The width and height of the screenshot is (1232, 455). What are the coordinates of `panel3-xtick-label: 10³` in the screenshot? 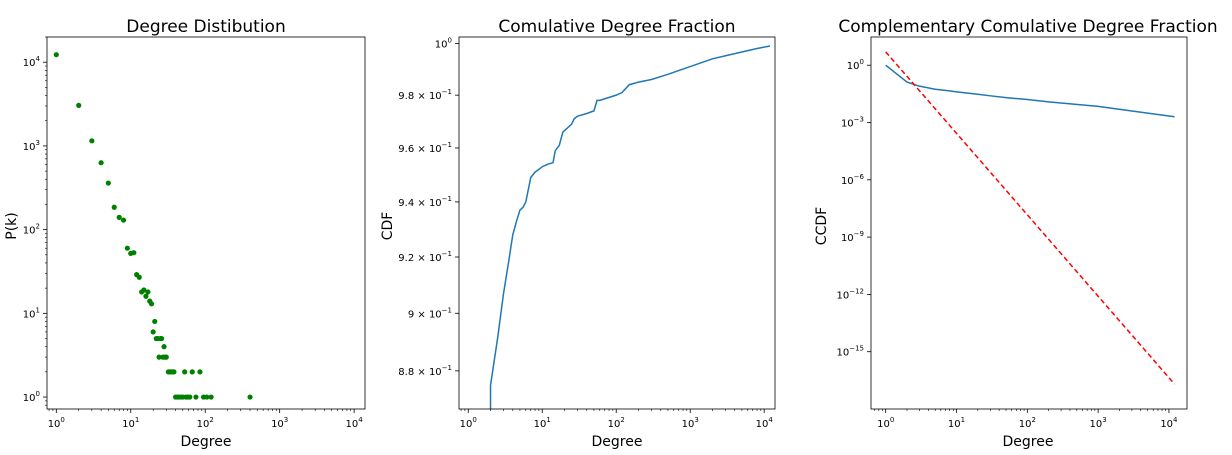 It's located at (1098, 423).